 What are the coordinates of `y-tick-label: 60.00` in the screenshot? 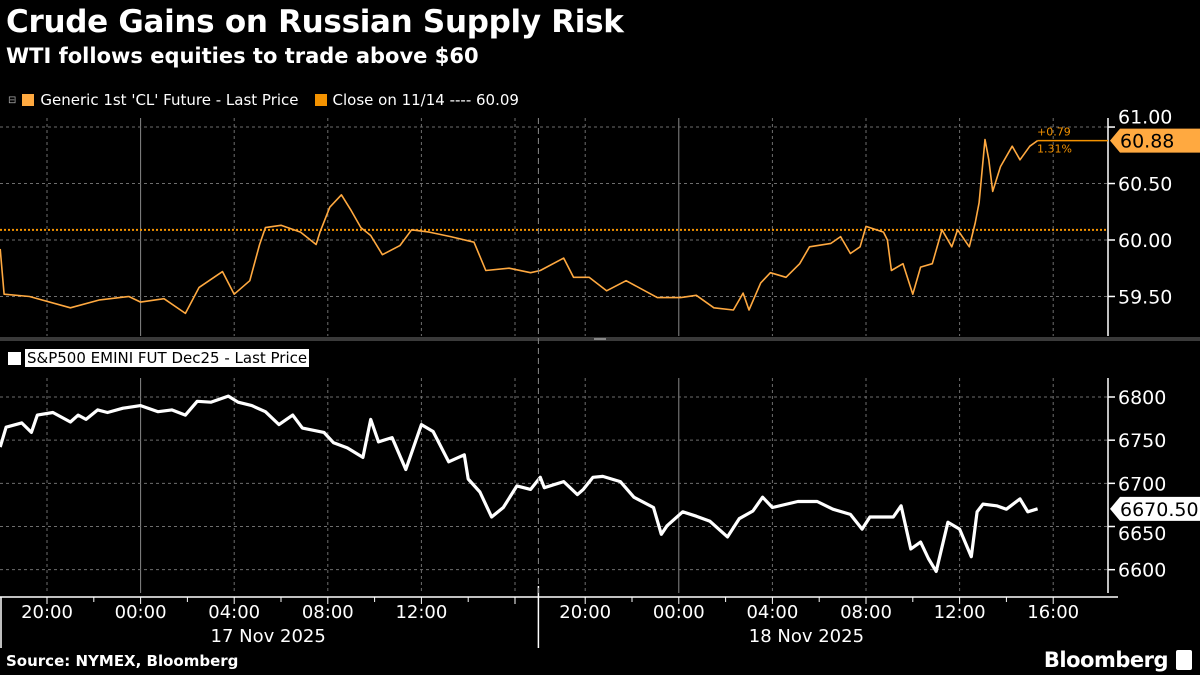 It's located at (1145, 241).